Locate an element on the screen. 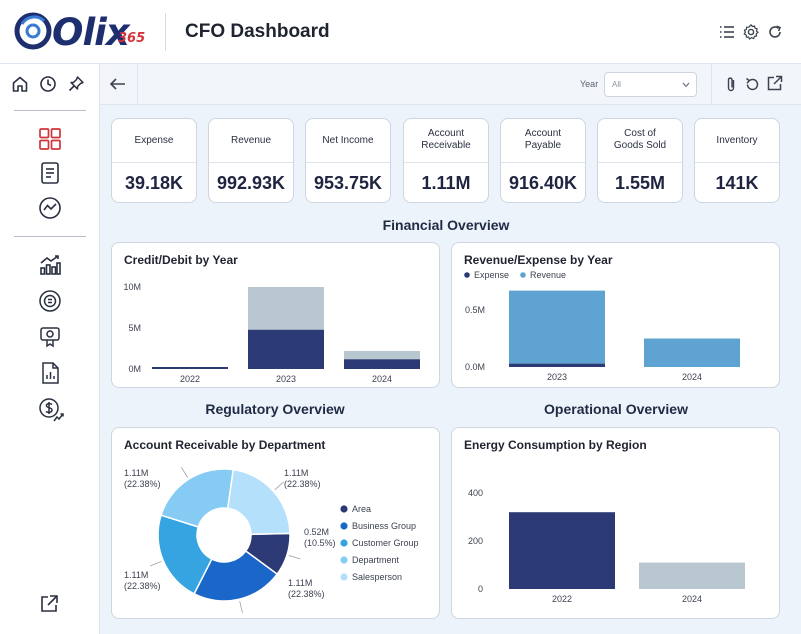 The image size is (801, 634). sidebar-divider is located at coordinates (50, 110).